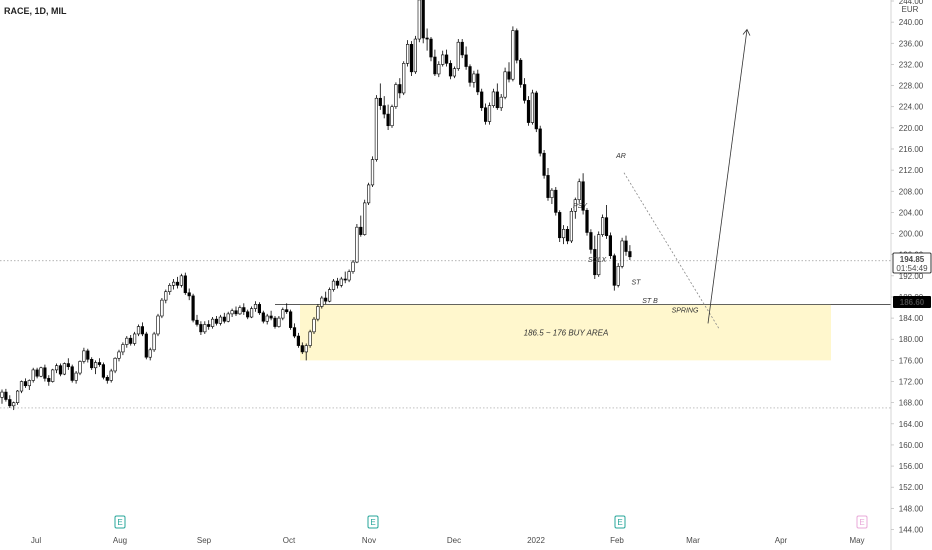 This screenshot has height=550, width=932. I want to click on price-tick-label: 232.00, so click(911, 64).